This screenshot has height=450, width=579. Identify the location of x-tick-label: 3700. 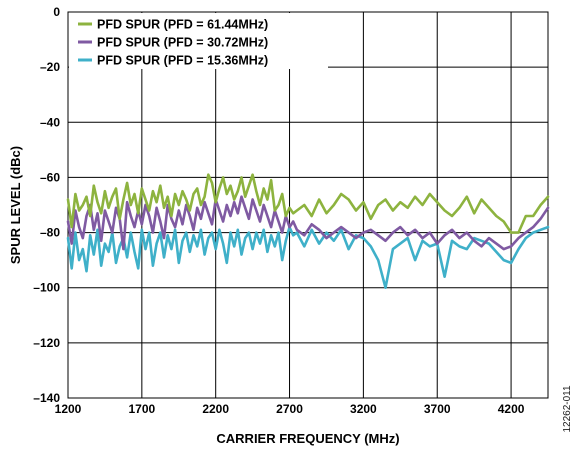
(437, 409).